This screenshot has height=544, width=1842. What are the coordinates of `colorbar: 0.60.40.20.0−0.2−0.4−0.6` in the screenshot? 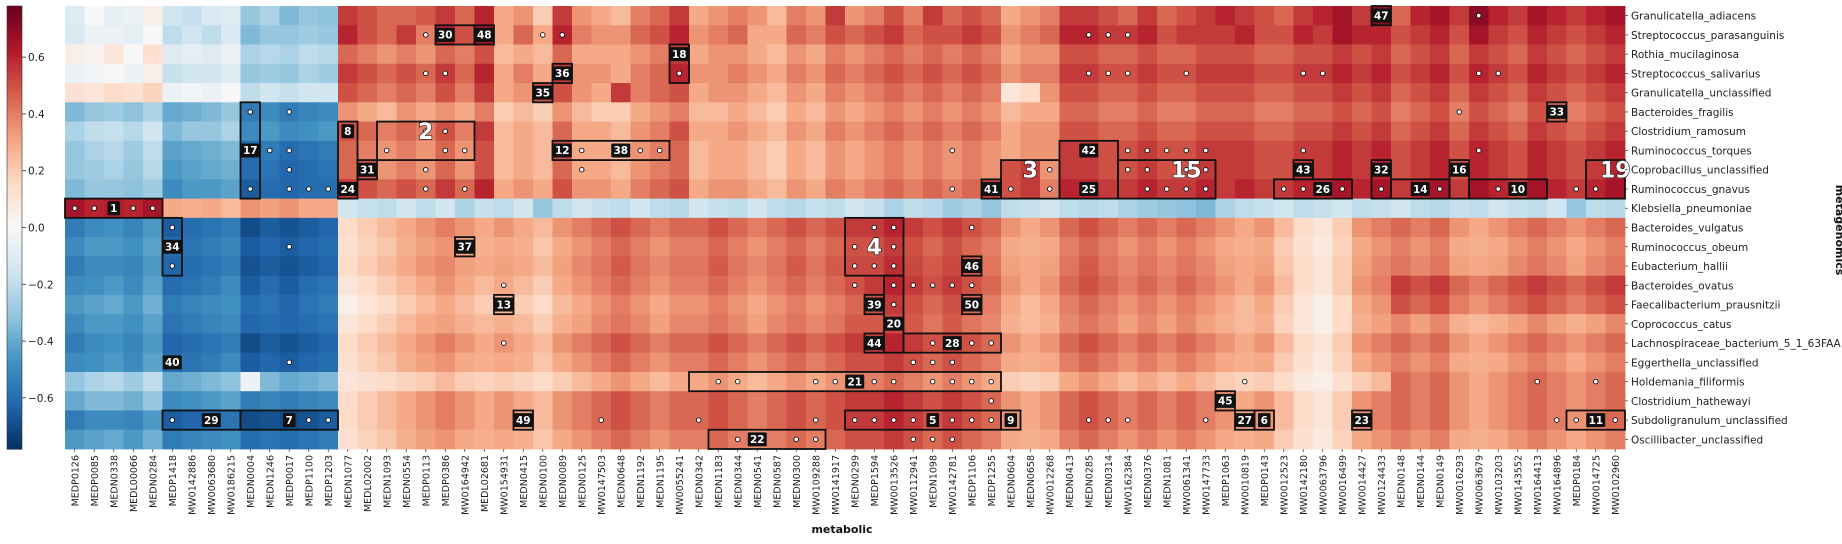 It's located at (30, 227).